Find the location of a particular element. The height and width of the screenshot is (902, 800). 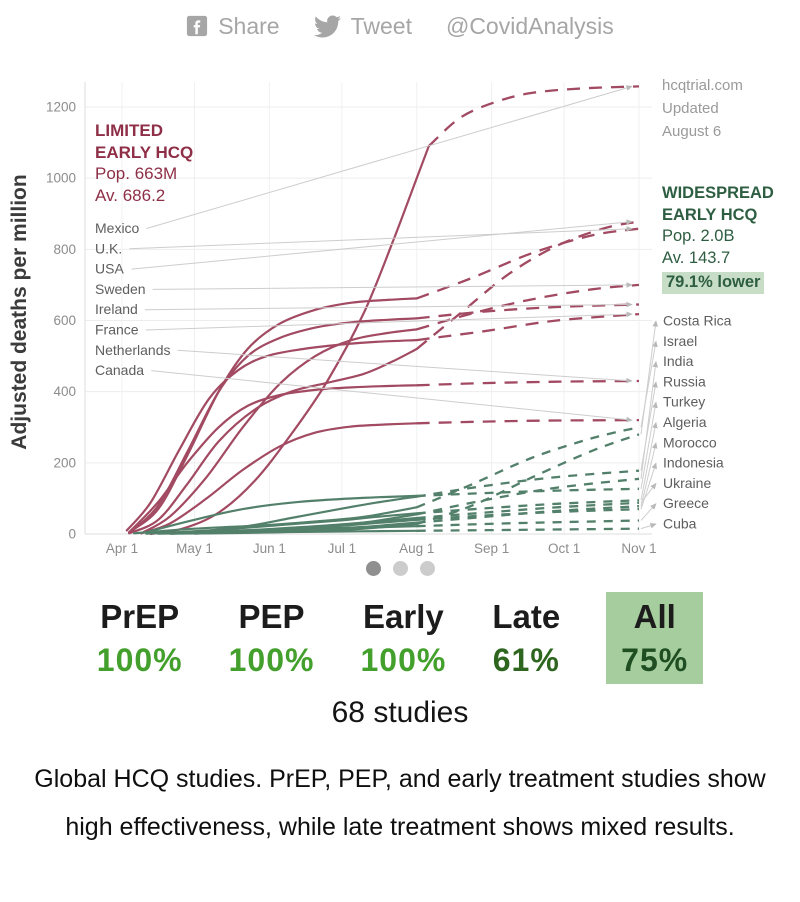

tweet-label: Tweet is located at coordinates (381, 25).